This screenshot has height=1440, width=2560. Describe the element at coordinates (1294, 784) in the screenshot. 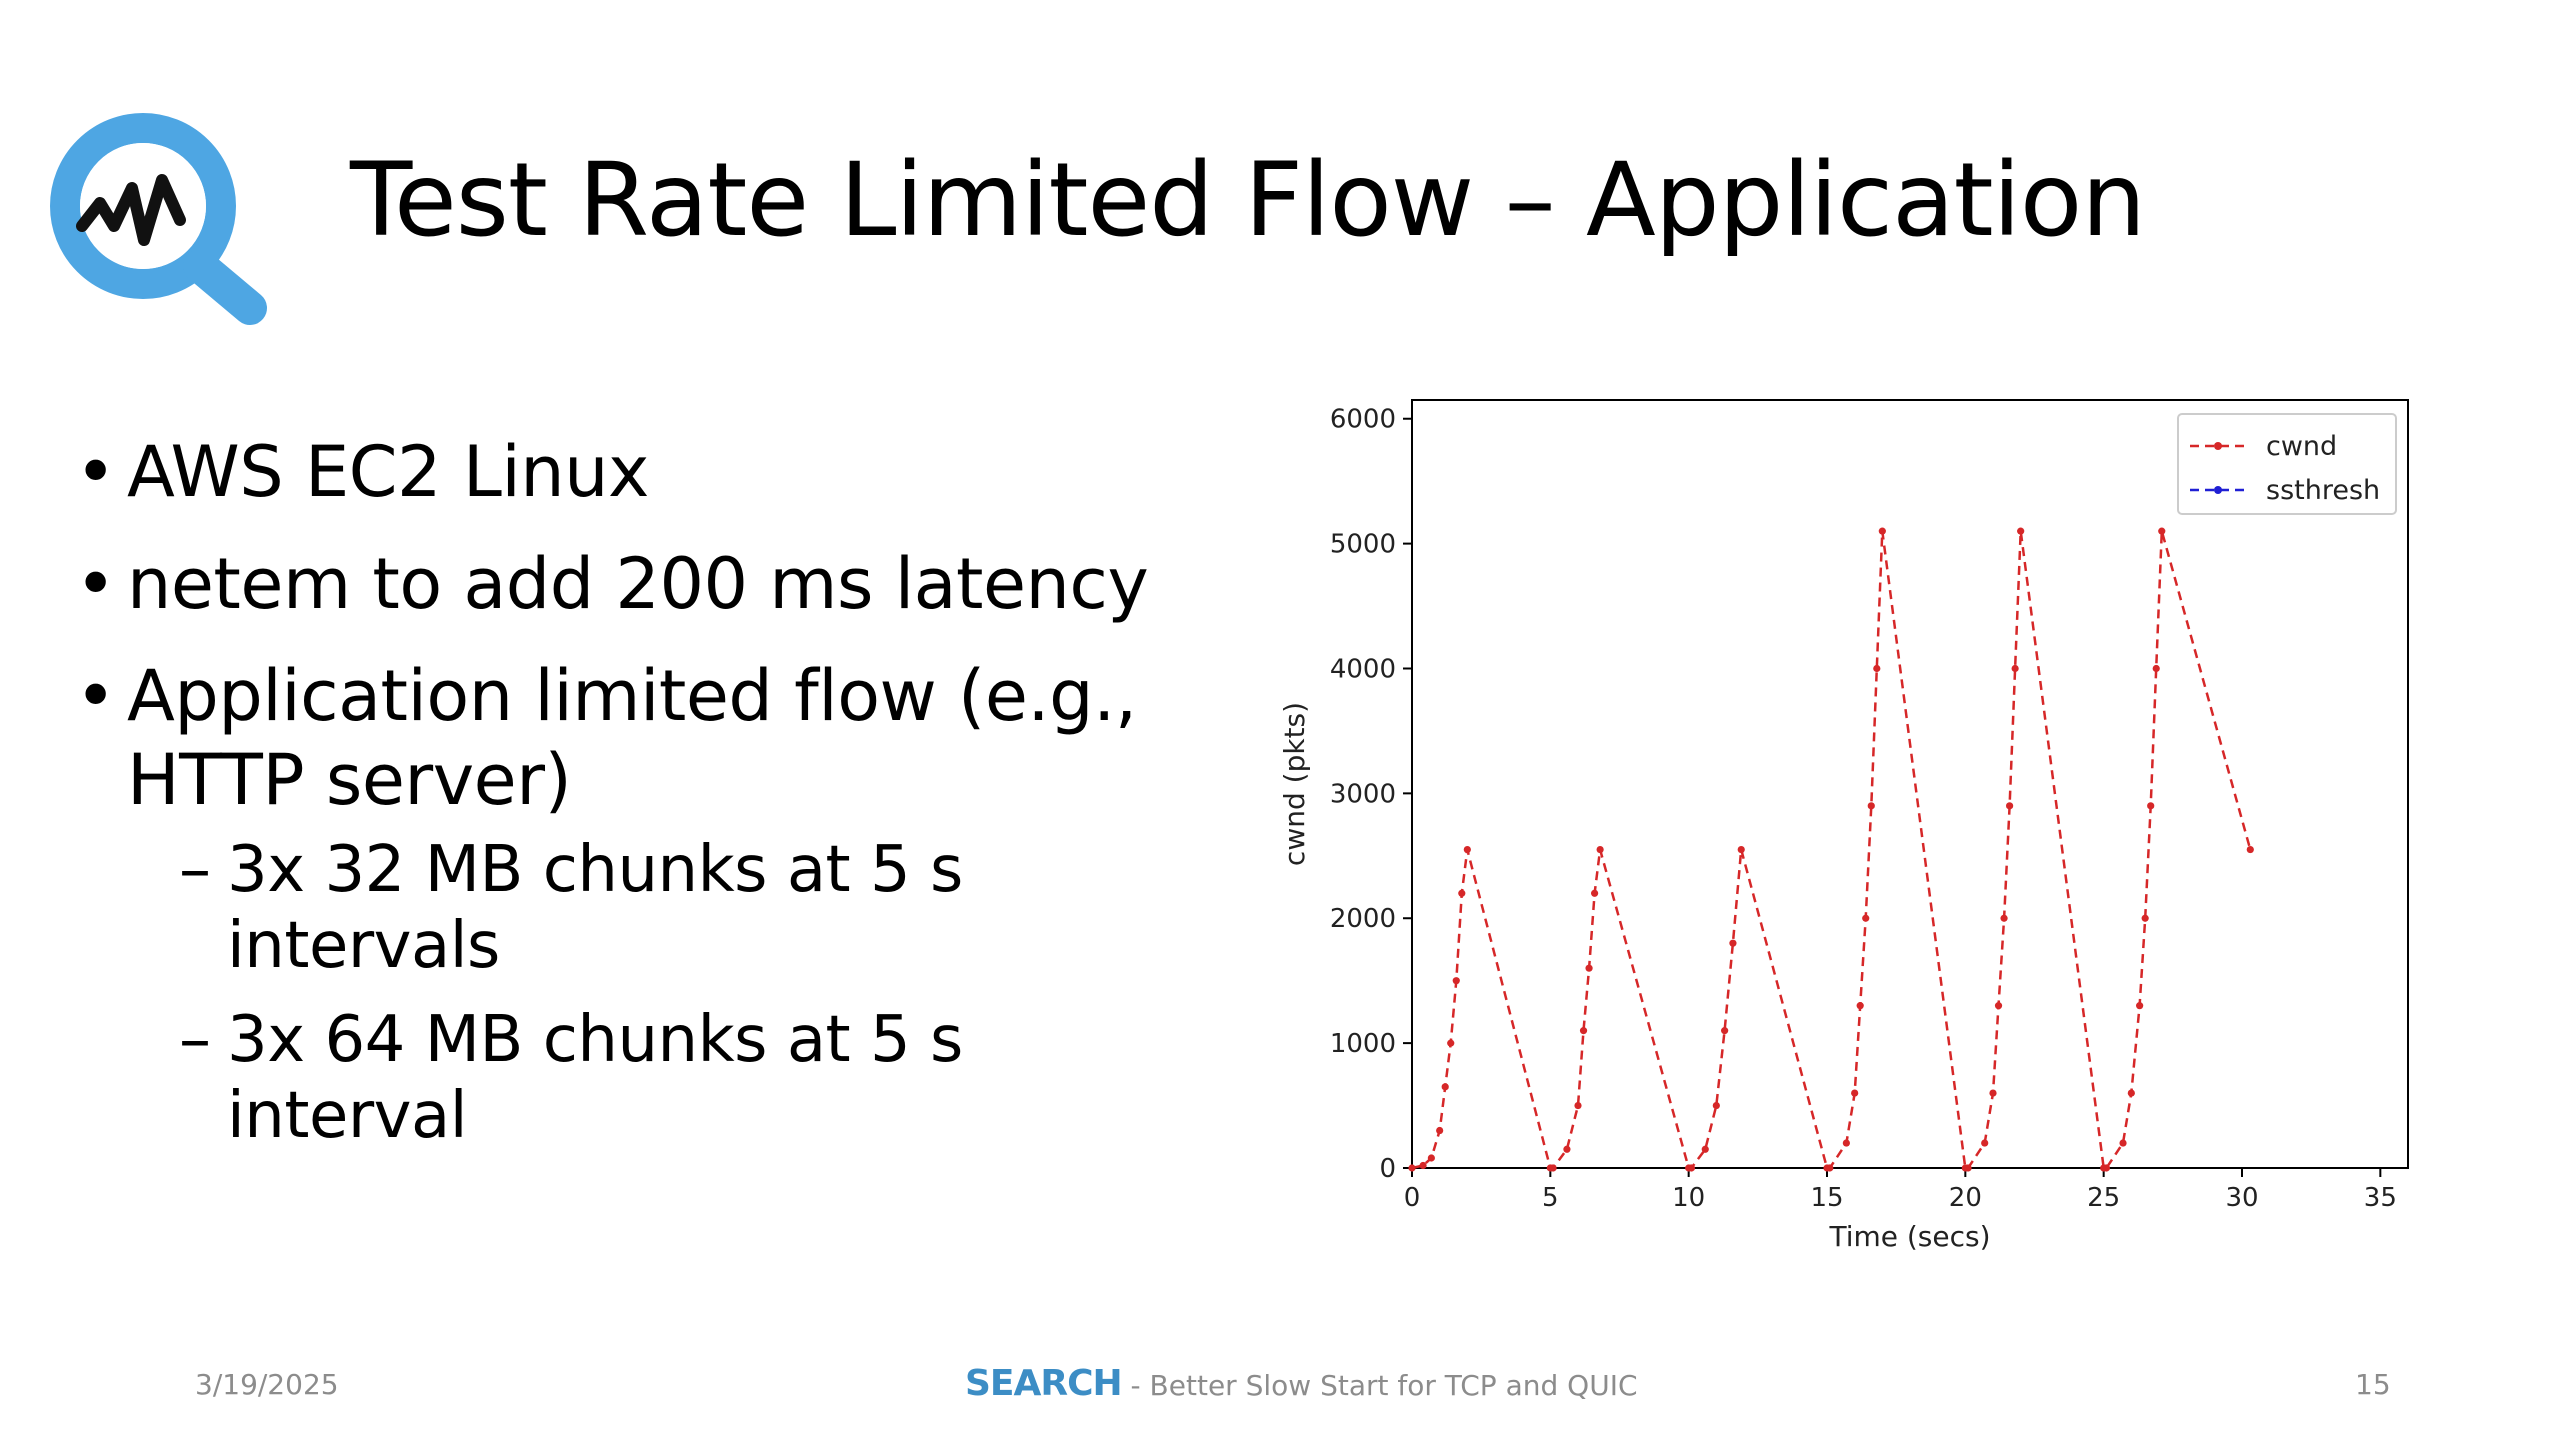

I see `y-axis-label: cwnd (pkts)` at that location.